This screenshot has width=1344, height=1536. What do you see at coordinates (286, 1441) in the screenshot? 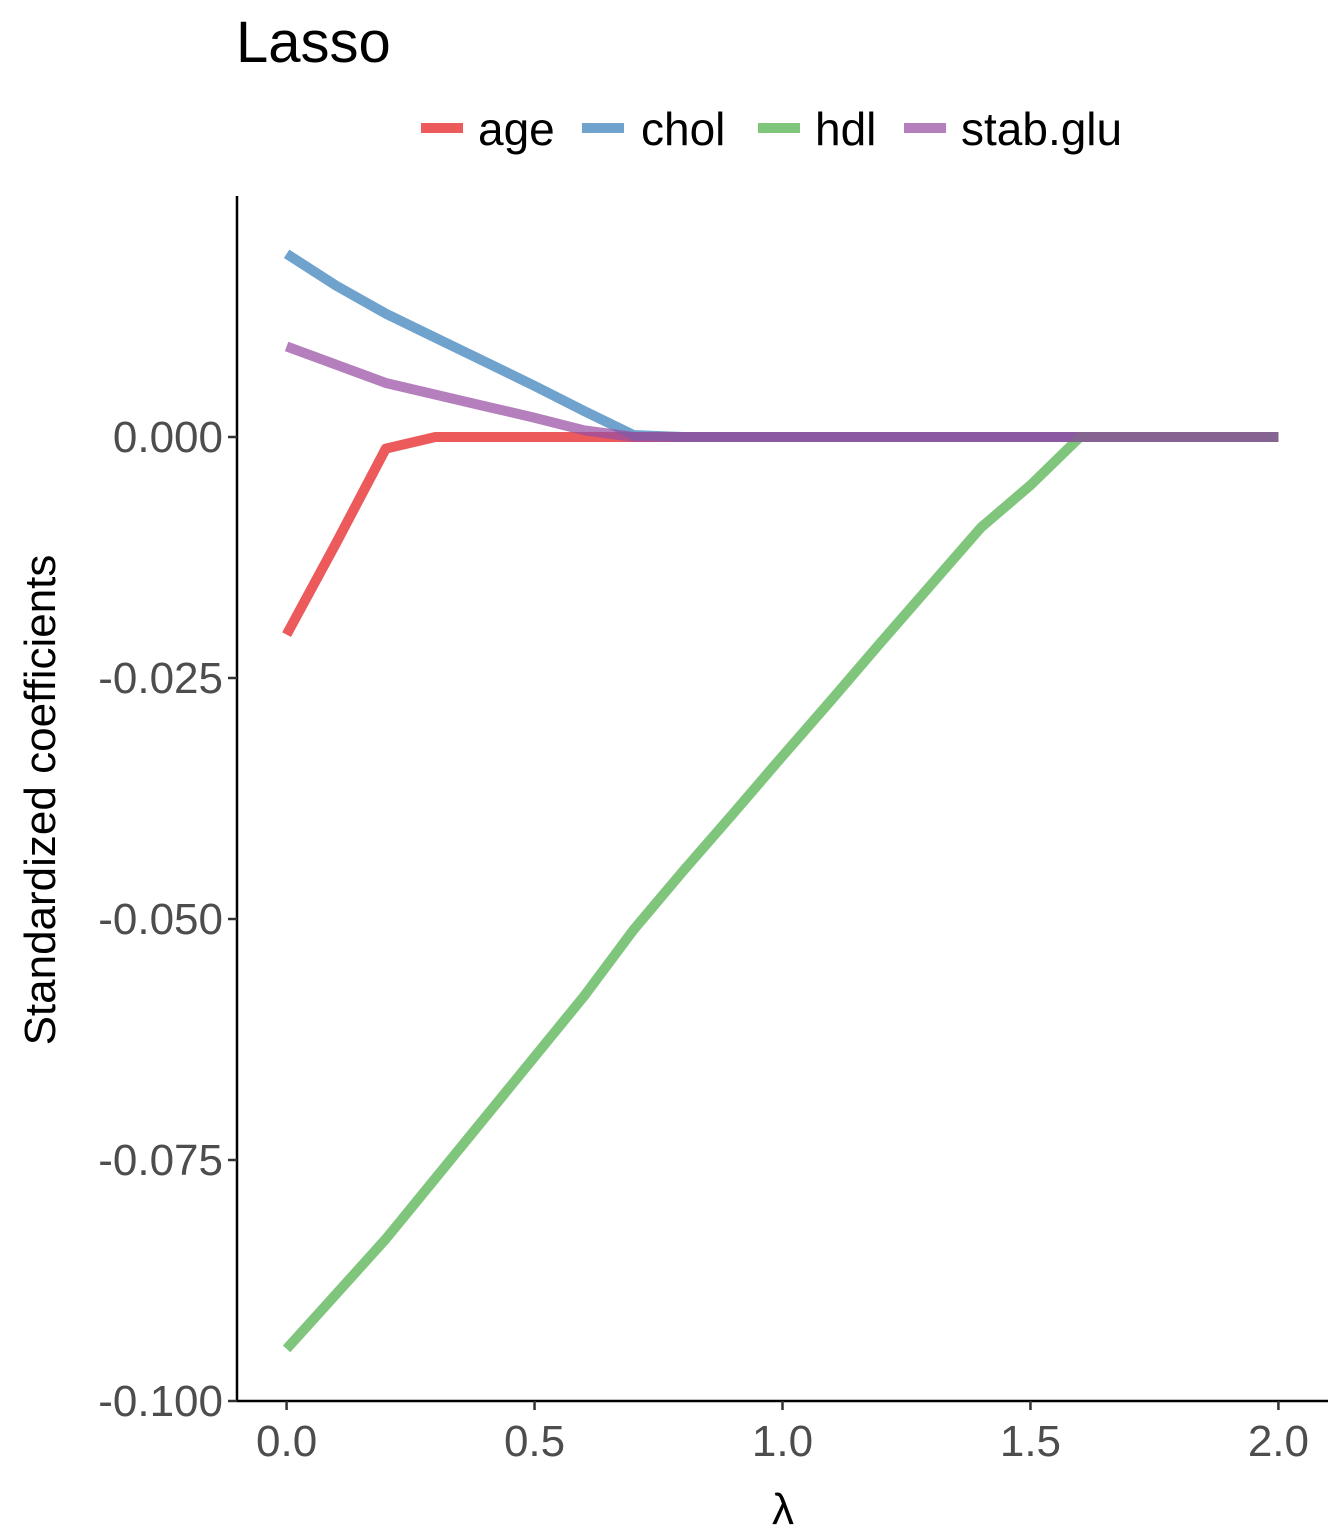
I see `x-tick-label: 0.0` at bounding box center [286, 1441].